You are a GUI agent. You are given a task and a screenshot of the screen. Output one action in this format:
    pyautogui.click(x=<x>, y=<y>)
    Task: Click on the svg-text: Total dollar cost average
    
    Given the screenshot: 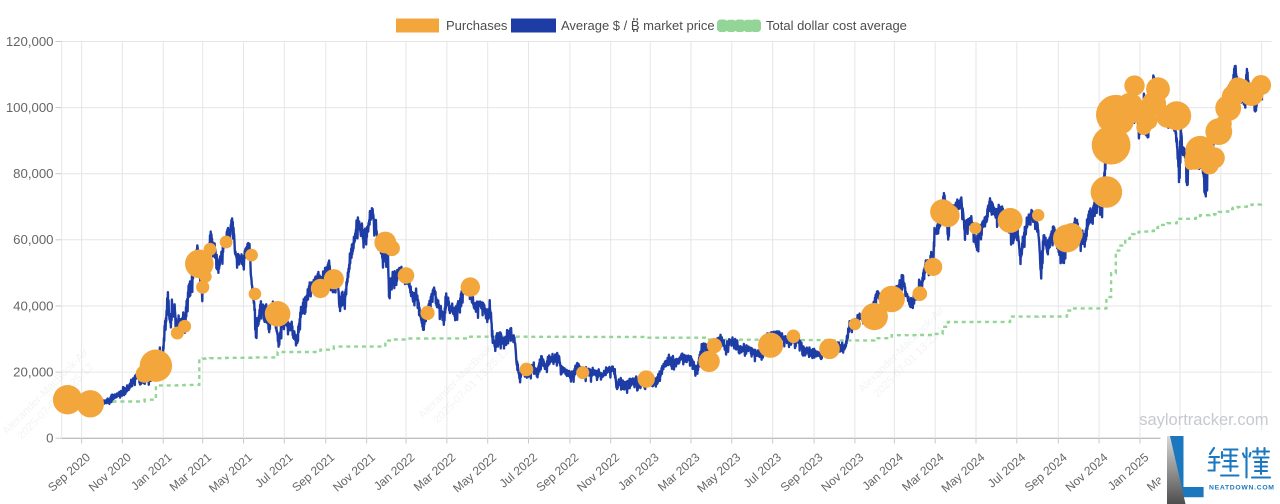 What is the action you would take?
    pyautogui.click(x=836, y=25)
    